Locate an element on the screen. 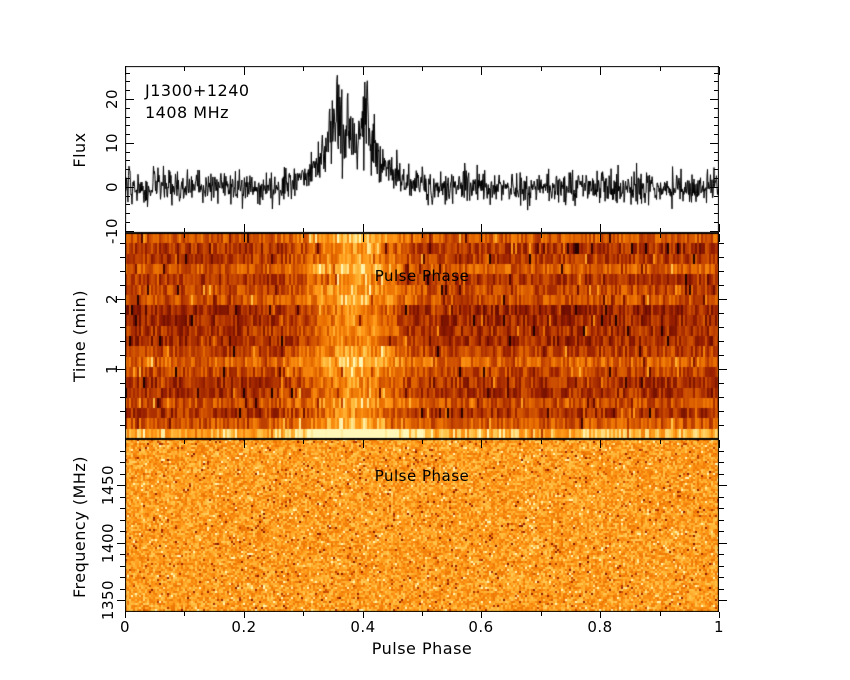 This screenshot has width=850, height=680. x-tick-label: 1 is located at coordinates (719, 627).